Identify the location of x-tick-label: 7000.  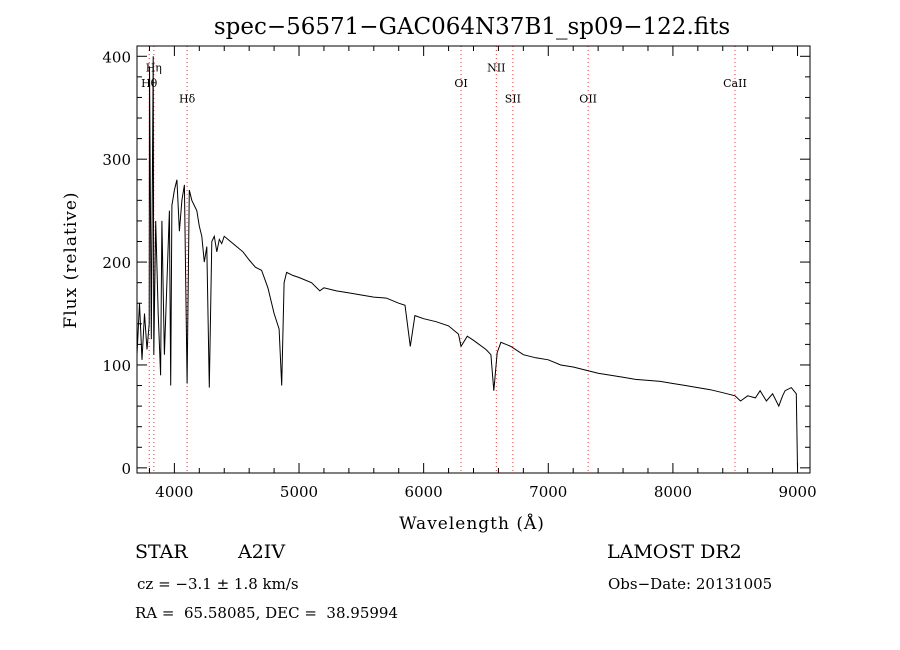
(548, 492).